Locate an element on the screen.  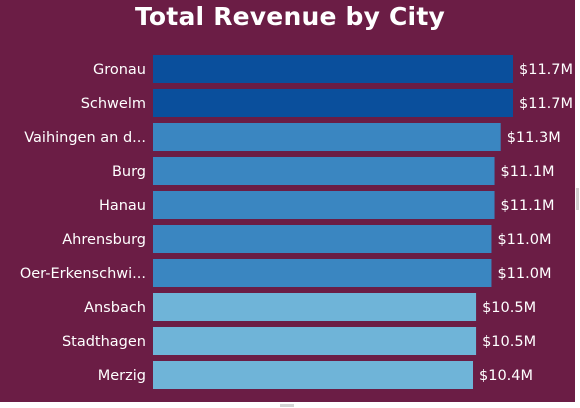
value-label-5: $11.0M is located at coordinates (524, 240).